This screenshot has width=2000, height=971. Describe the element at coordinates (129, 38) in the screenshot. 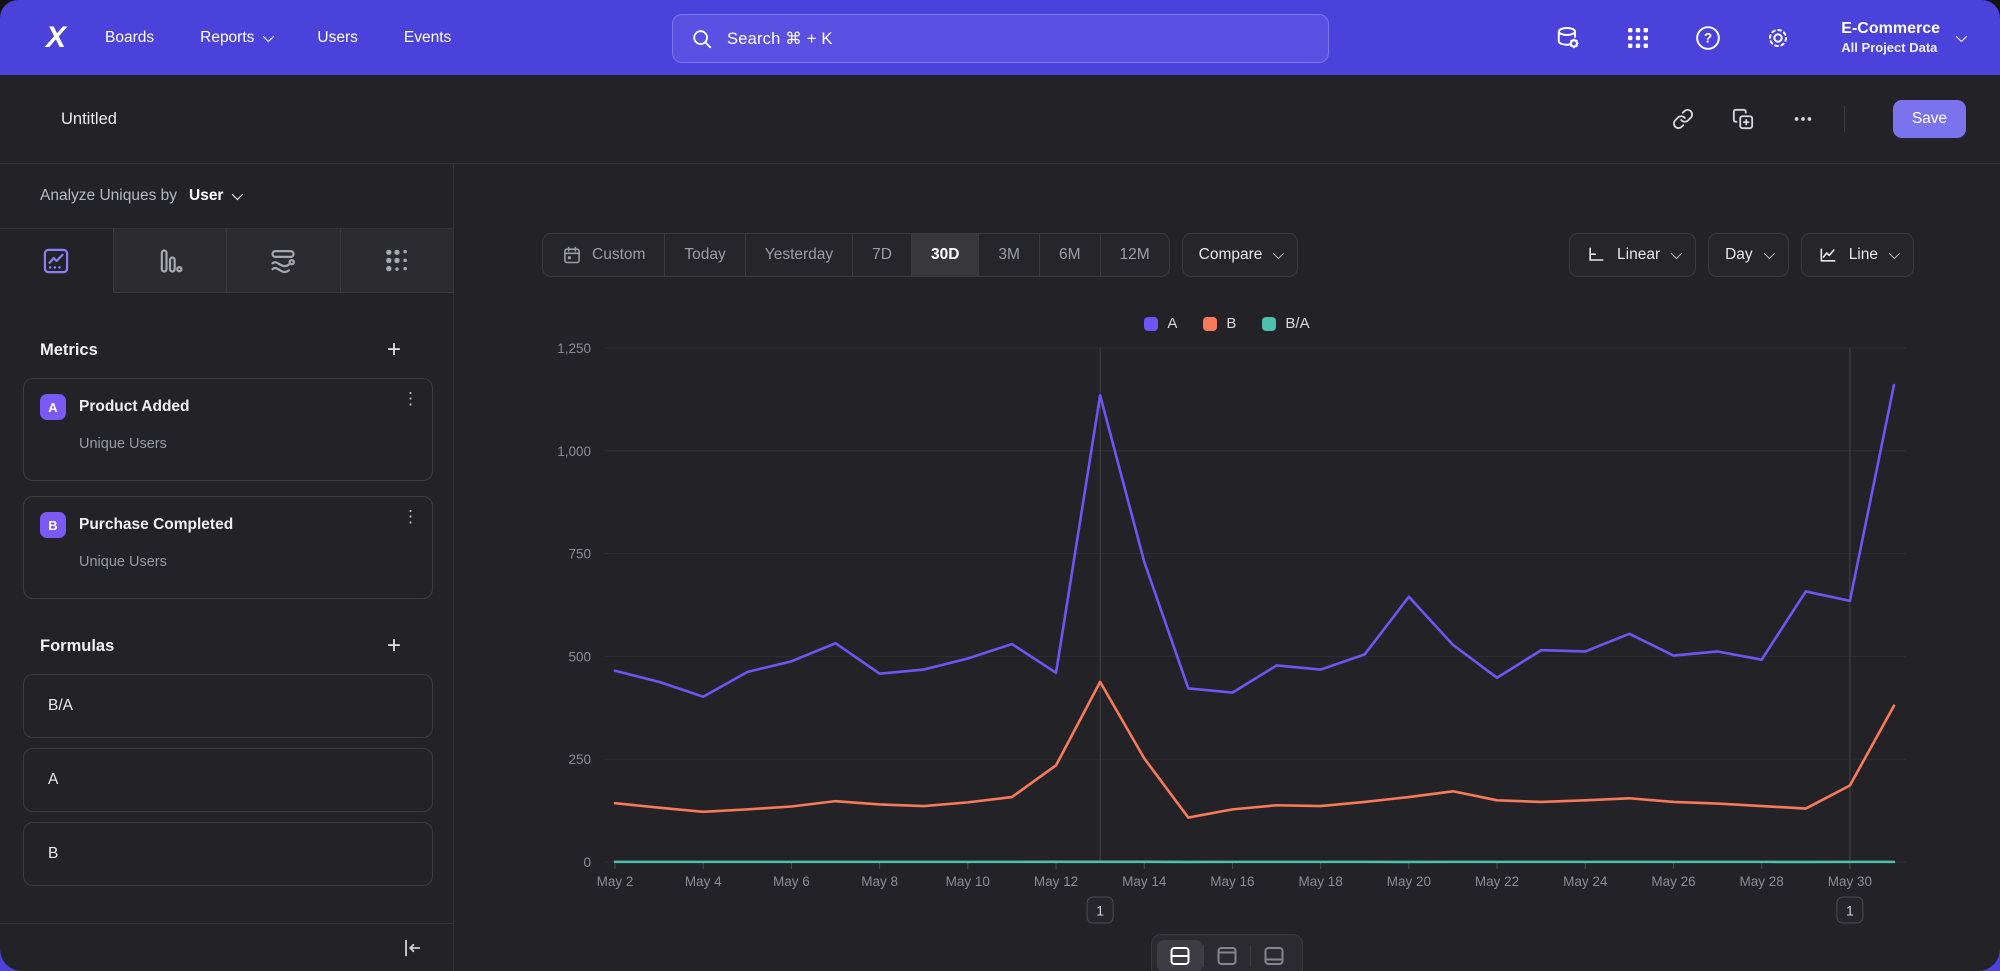

I see `nav-item-boards: Boards` at that location.